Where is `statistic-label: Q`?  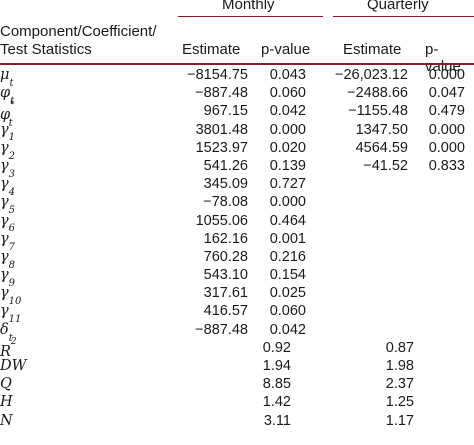
statistic-label: Q is located at coordinates (6, 384).